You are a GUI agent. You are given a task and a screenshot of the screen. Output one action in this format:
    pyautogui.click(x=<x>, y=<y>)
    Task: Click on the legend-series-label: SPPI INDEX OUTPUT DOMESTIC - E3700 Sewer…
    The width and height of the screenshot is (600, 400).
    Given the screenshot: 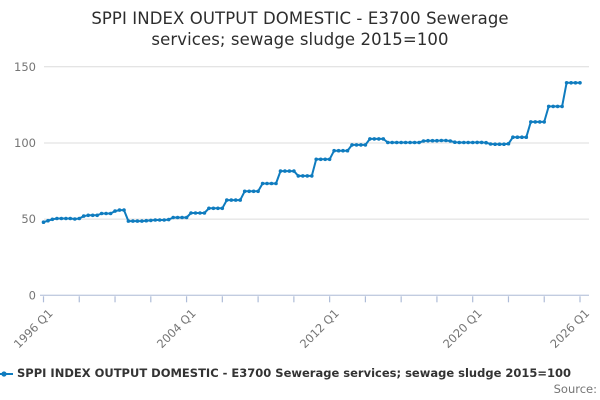 What is the action you would take?
    pyautogui.click(x=294, y=373)
    